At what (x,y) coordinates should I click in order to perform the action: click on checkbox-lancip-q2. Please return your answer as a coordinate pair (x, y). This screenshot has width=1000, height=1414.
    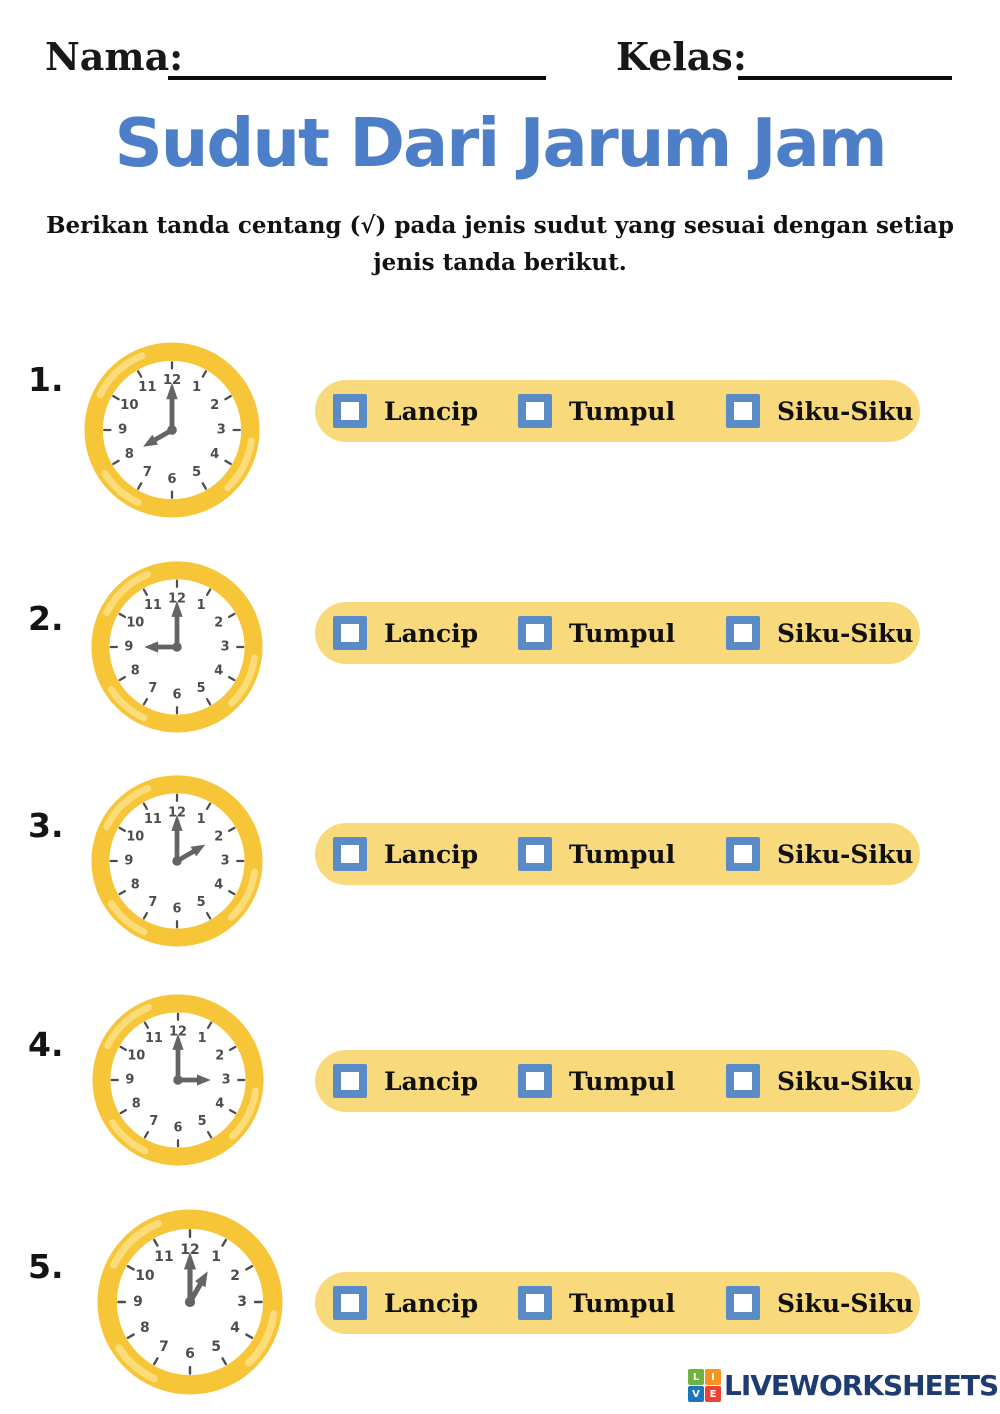
    Looking at the image, I should click on (350, 633).